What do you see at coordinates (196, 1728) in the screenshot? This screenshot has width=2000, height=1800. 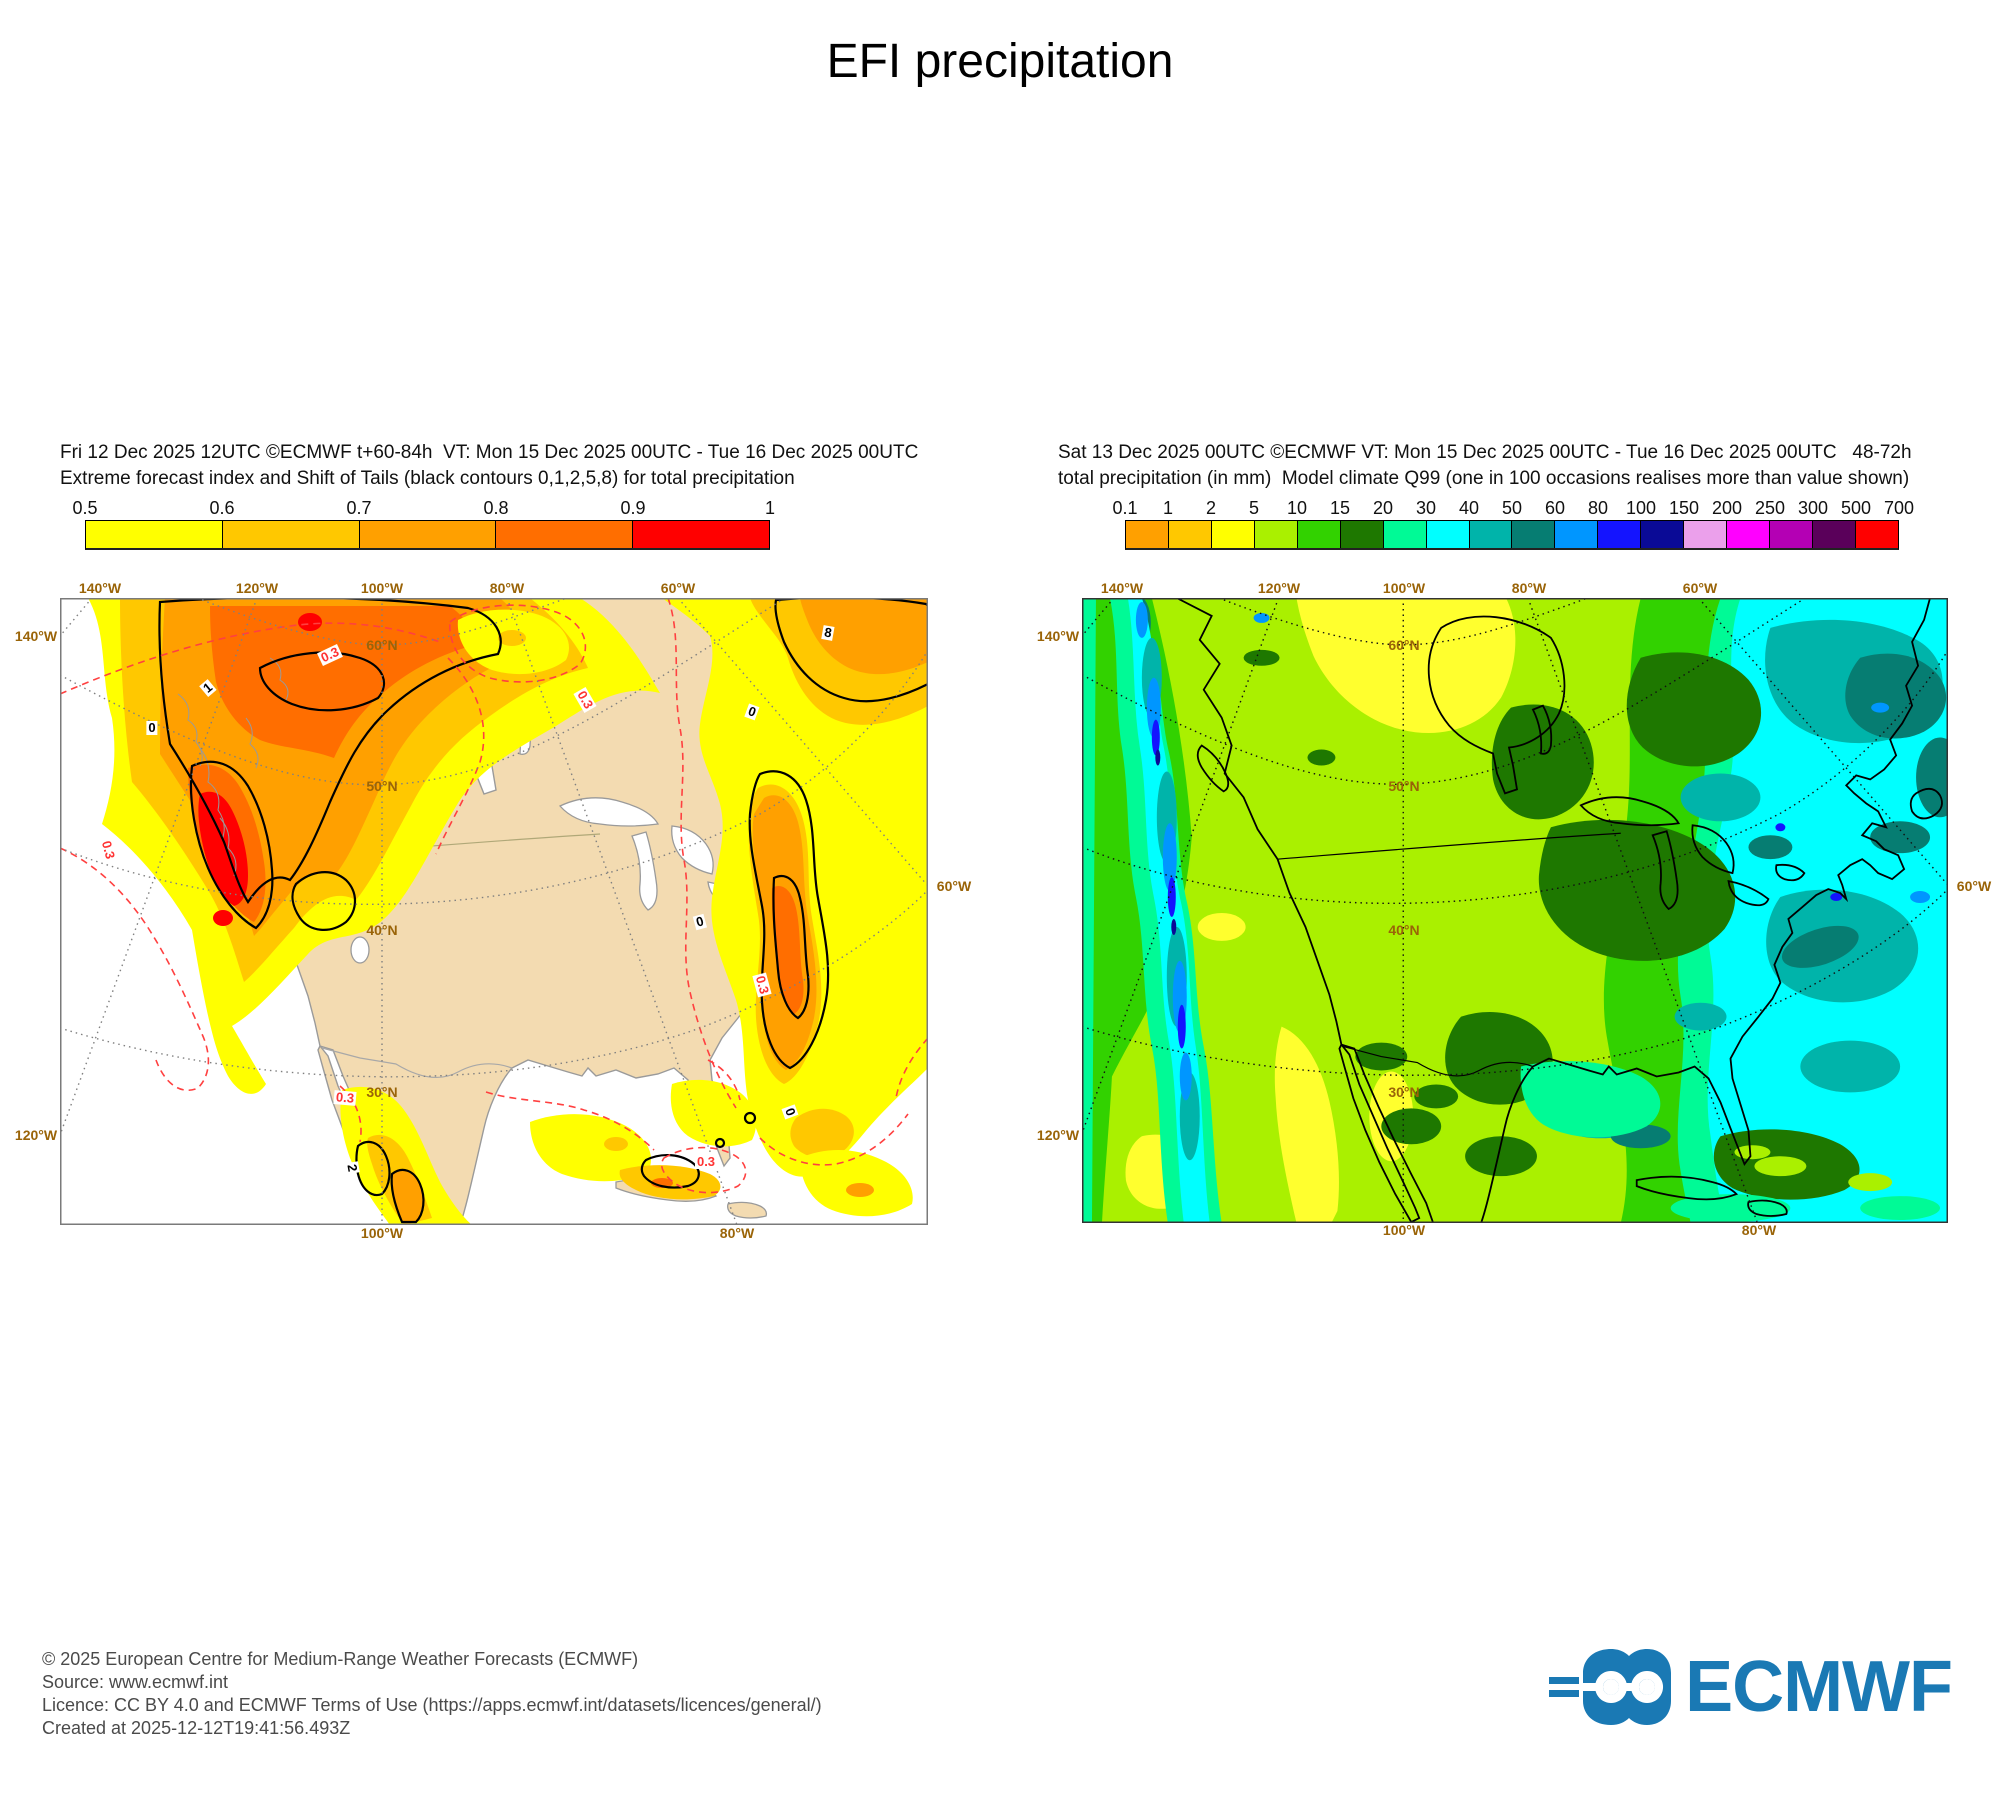 I see `footer-created: Created at 2025-12-12T19:41:56.493Z` at bounding box center [196, 1728].